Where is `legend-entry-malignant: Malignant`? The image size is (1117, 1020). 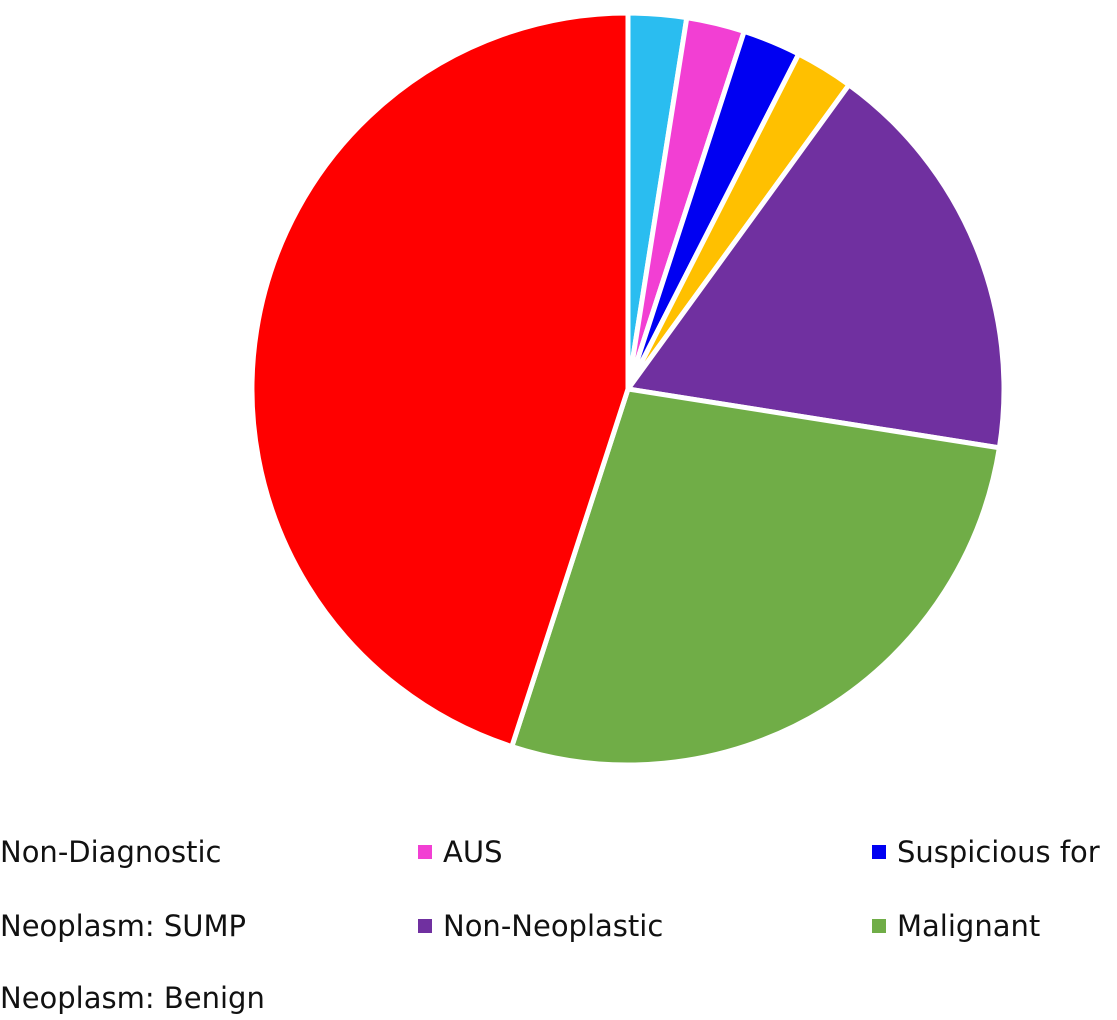 legend-entry-malignant: Malignant is located at coordinates (956, 926).